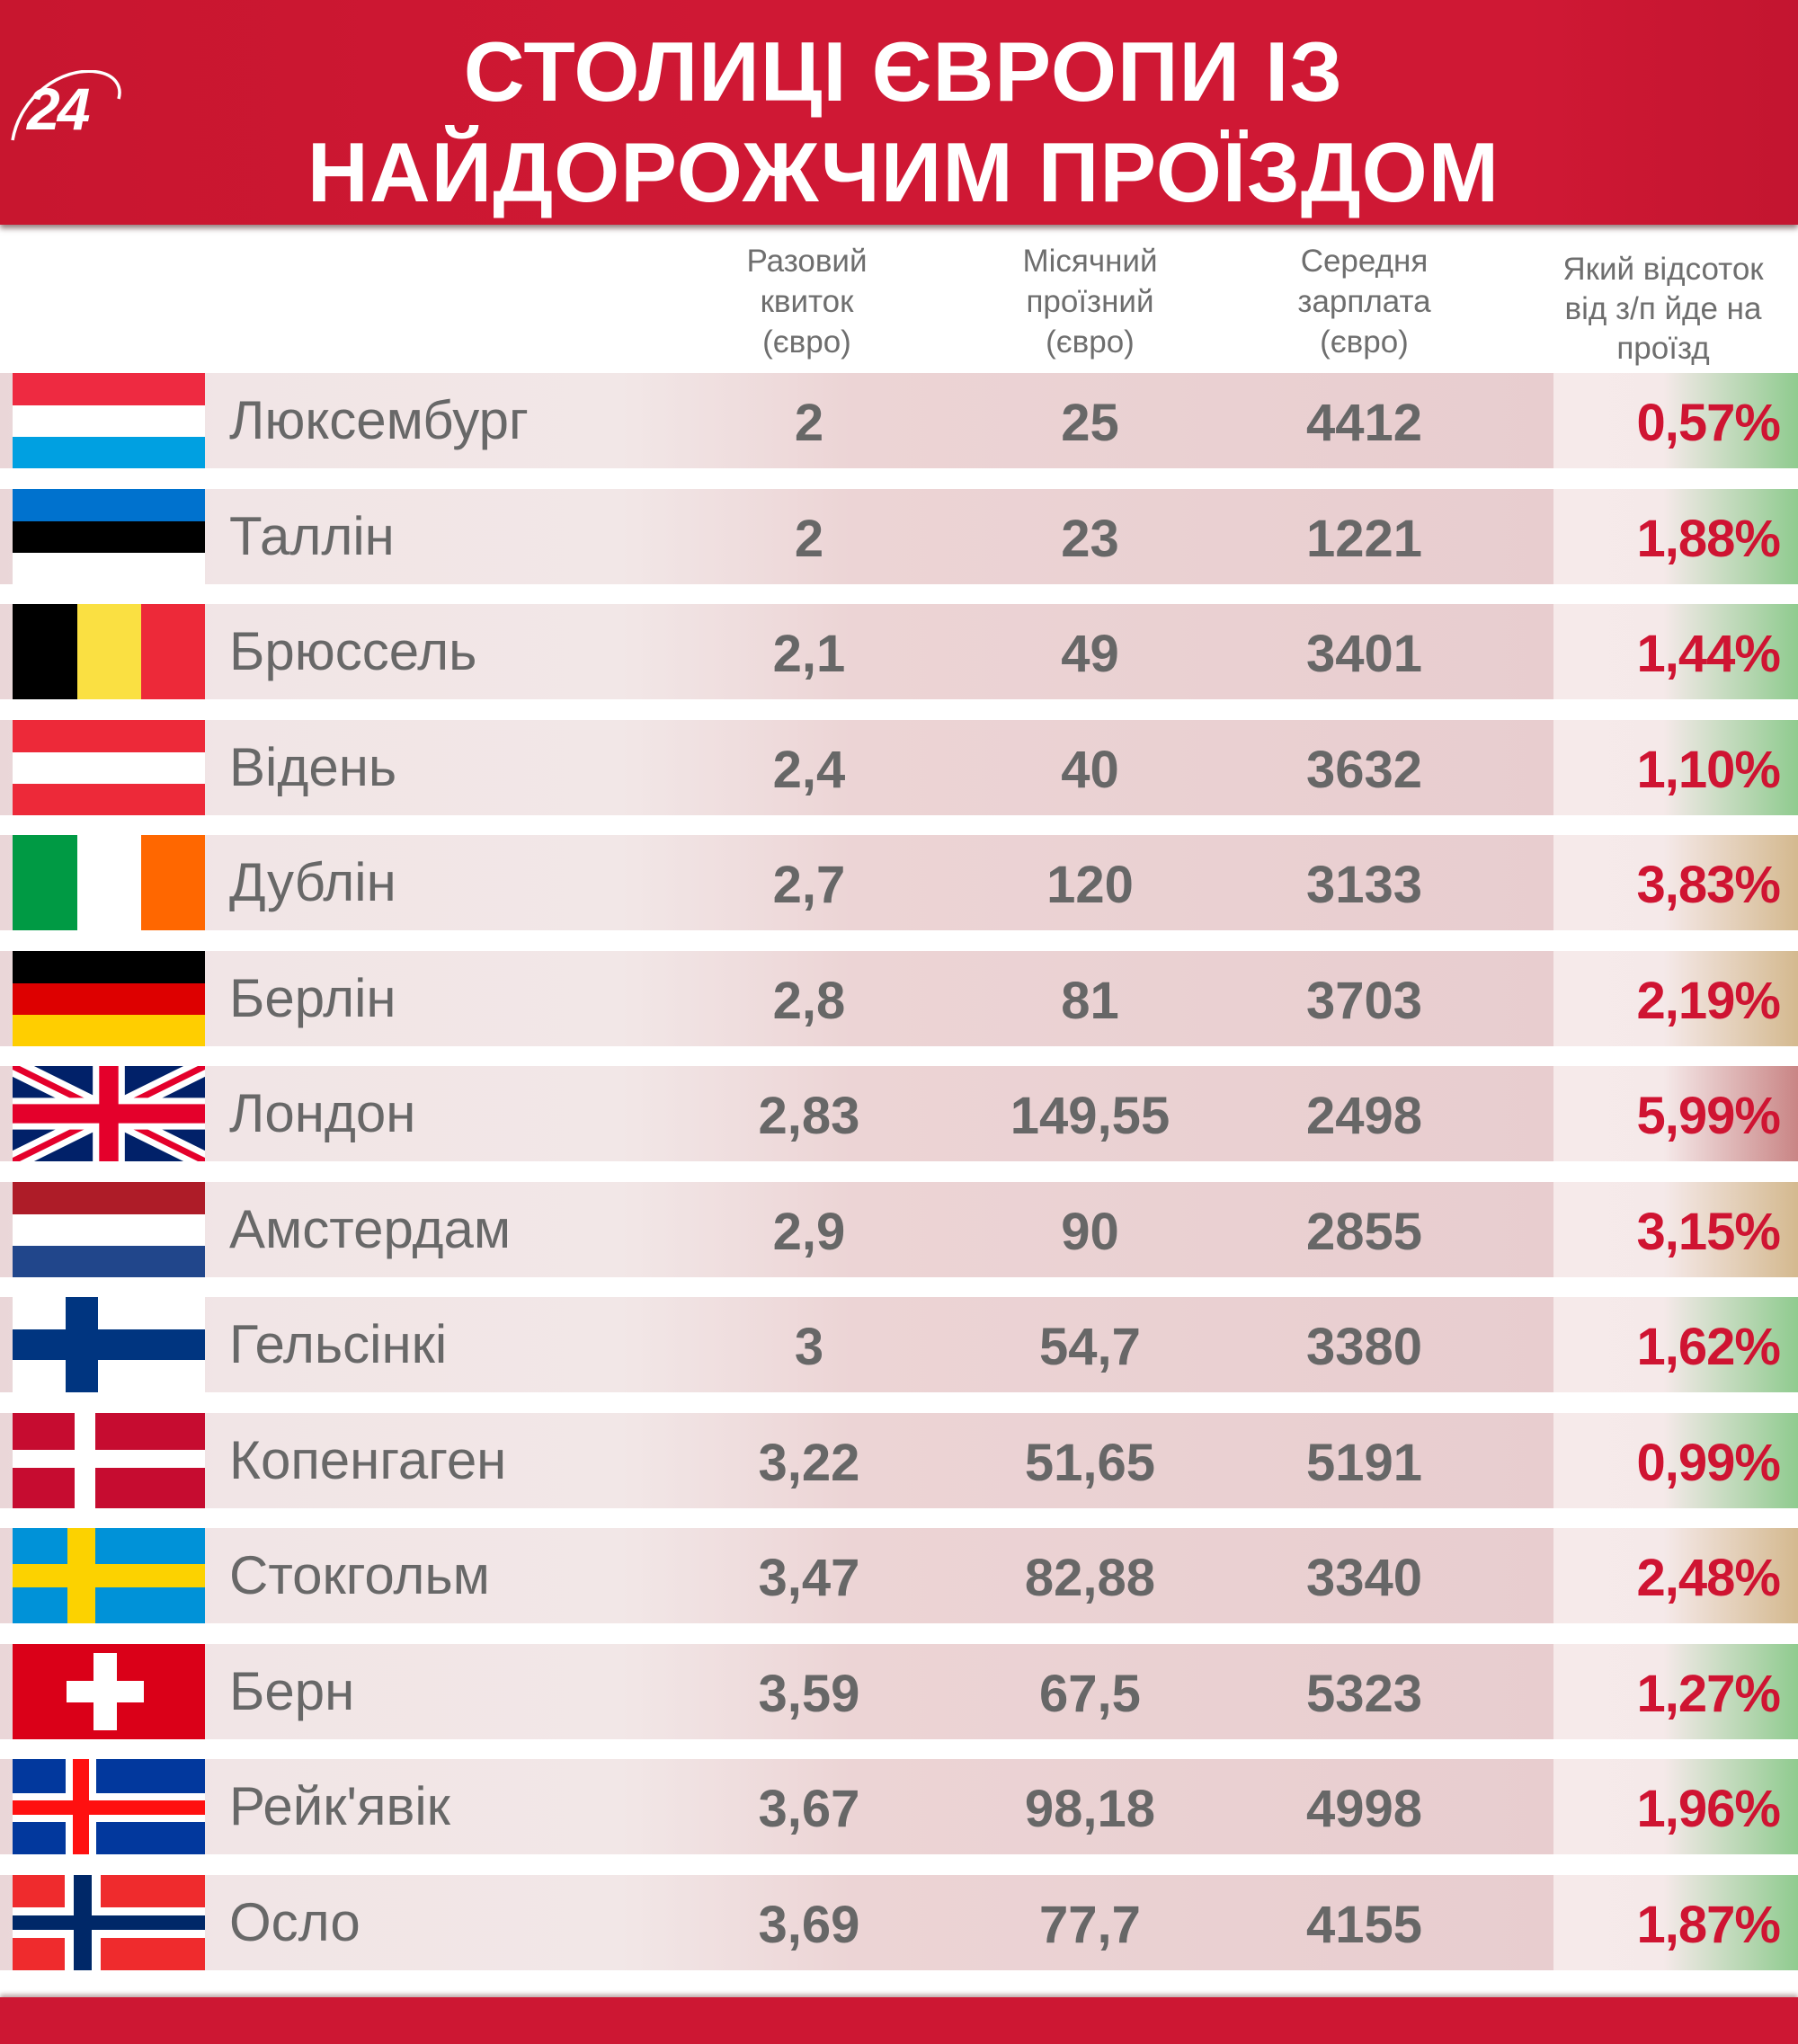 The height and width of the screenshot is (2044, 1798). Describe the element at coordinates (1090, 538) in the screenshot. I see `monthly-pass-price: 23` at that location.